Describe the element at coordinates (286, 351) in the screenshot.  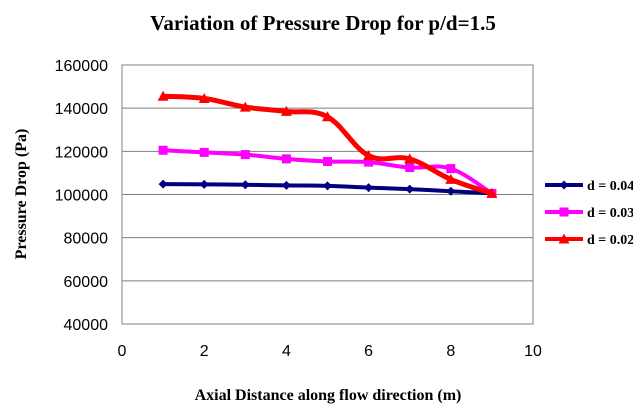
I see `x-tick-label: 4` at that location.